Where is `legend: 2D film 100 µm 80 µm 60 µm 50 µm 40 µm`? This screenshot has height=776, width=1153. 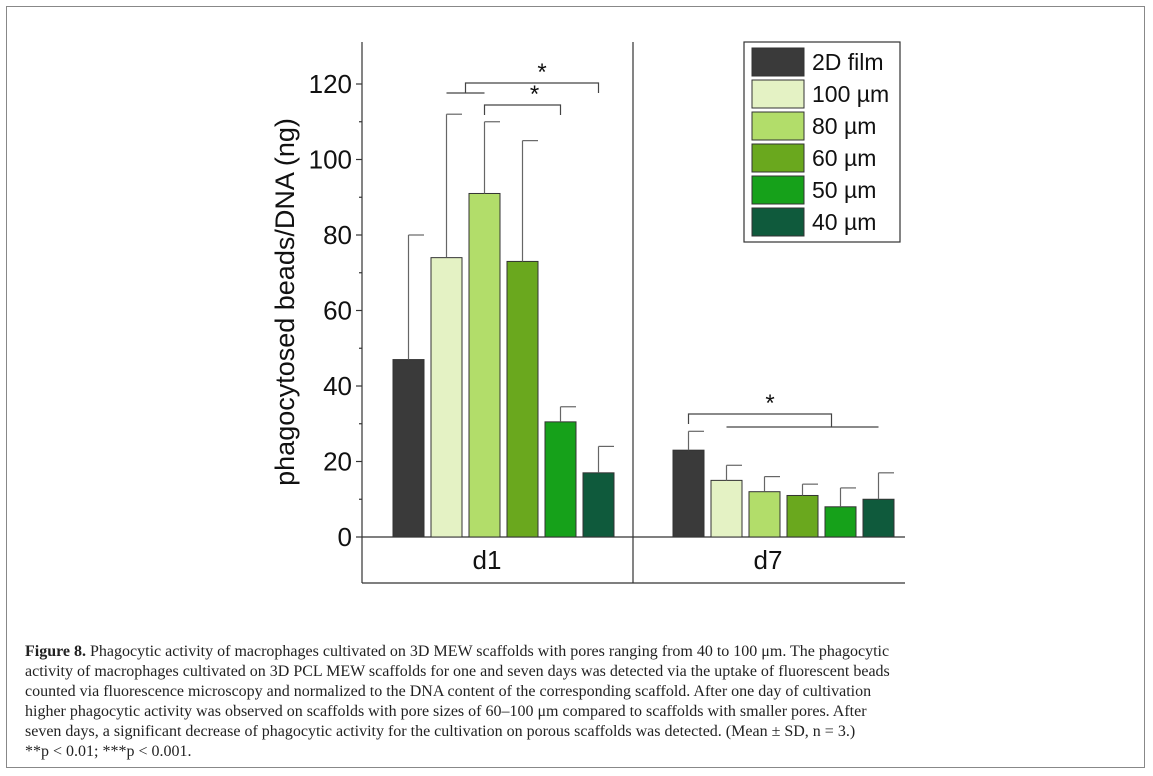 legend: 2D film 100 µm 80 µm 60 µm 50 µm 40 µm is located at coordinates (822, 142).